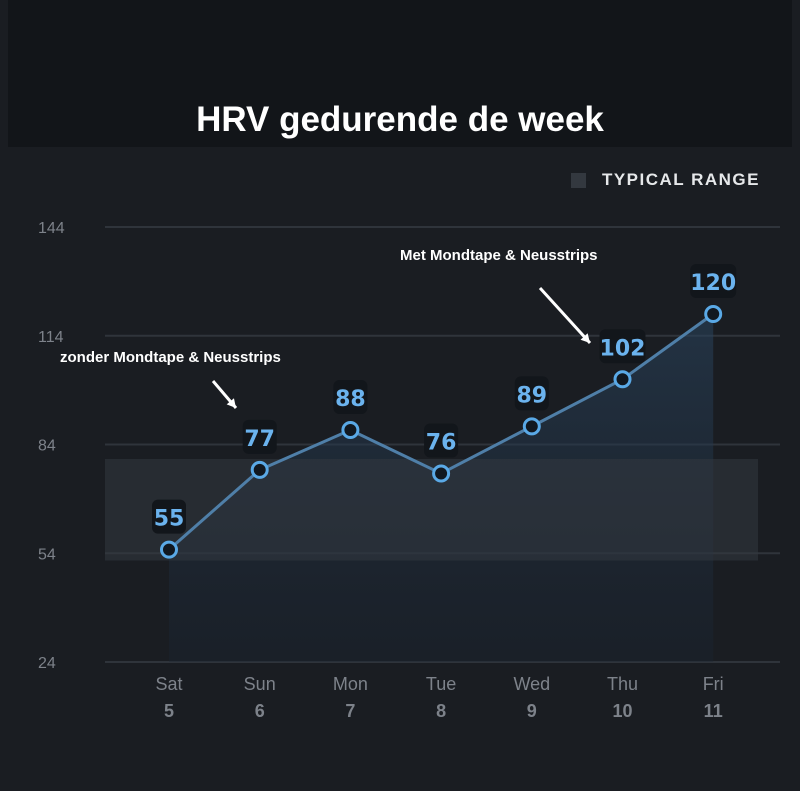 This screenshot has height=791, width=800. I want to click on arrow-after, so click(565, 315).